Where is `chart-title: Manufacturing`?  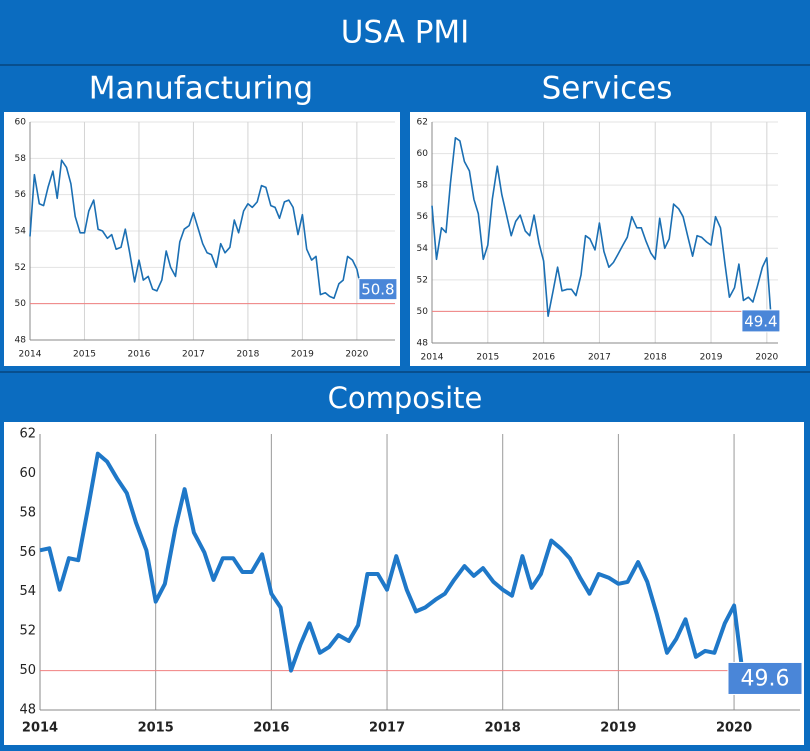 chart-title: Manufacturing is located at coordinates (201, 89).